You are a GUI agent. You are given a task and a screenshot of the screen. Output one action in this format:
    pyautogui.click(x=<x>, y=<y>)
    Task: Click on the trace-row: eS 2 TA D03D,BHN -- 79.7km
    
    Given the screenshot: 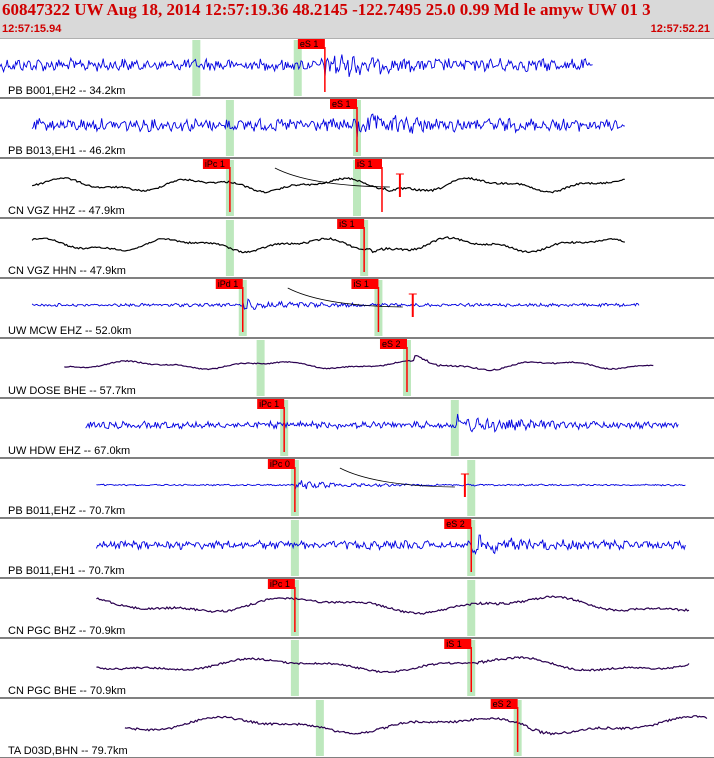 What is the action you would take?
    pyautogui.click(x=357, y=728)
    